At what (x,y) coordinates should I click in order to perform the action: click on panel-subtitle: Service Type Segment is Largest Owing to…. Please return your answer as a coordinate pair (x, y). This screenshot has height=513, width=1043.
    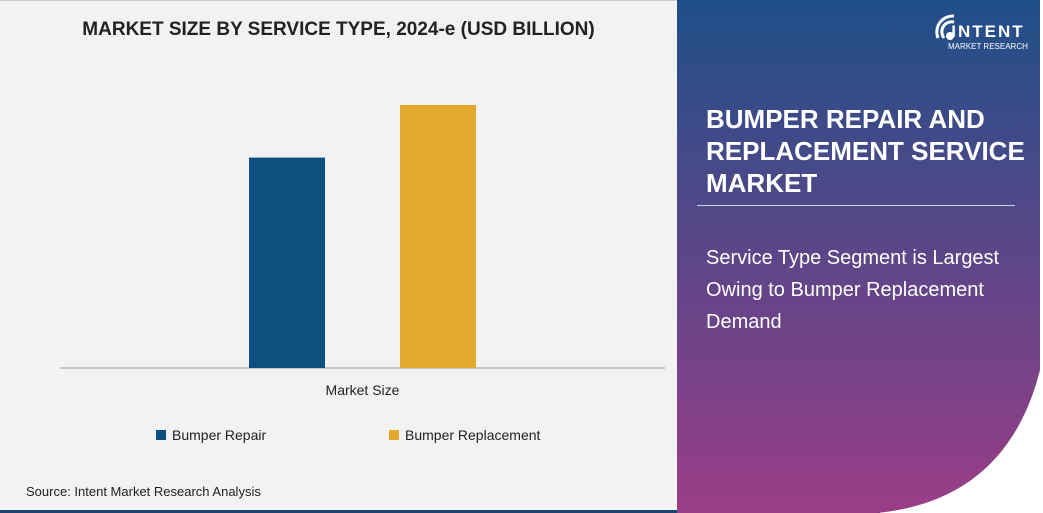
    Looking at the image, I should click on (853, 290).